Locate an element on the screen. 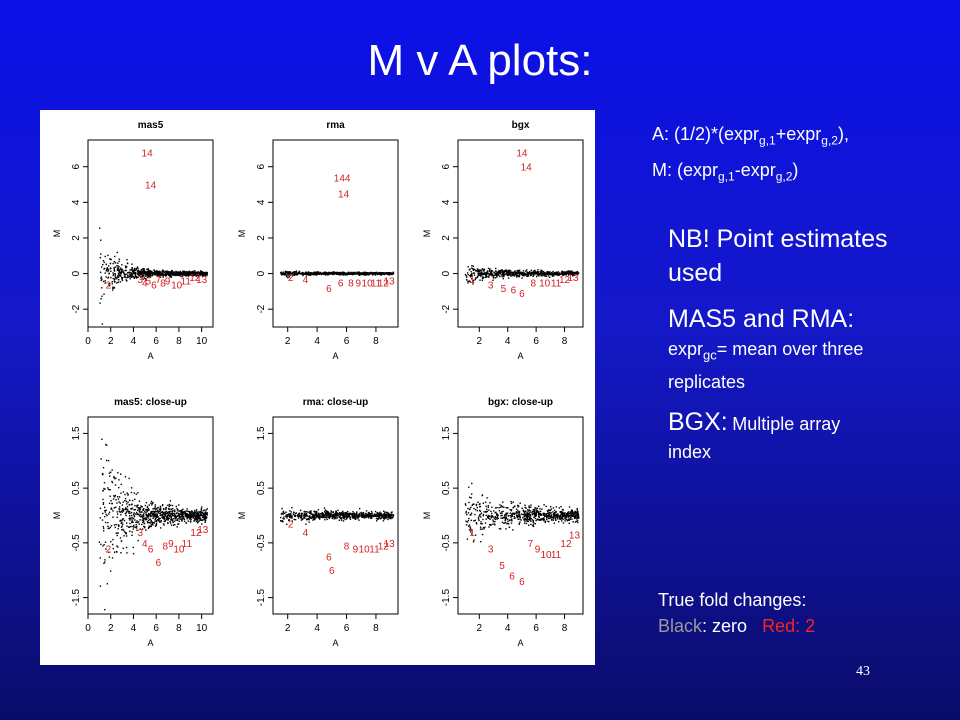 This screenshot has width=960, height=720. x-tick-label: 10 is located at coordinates (202, 628).